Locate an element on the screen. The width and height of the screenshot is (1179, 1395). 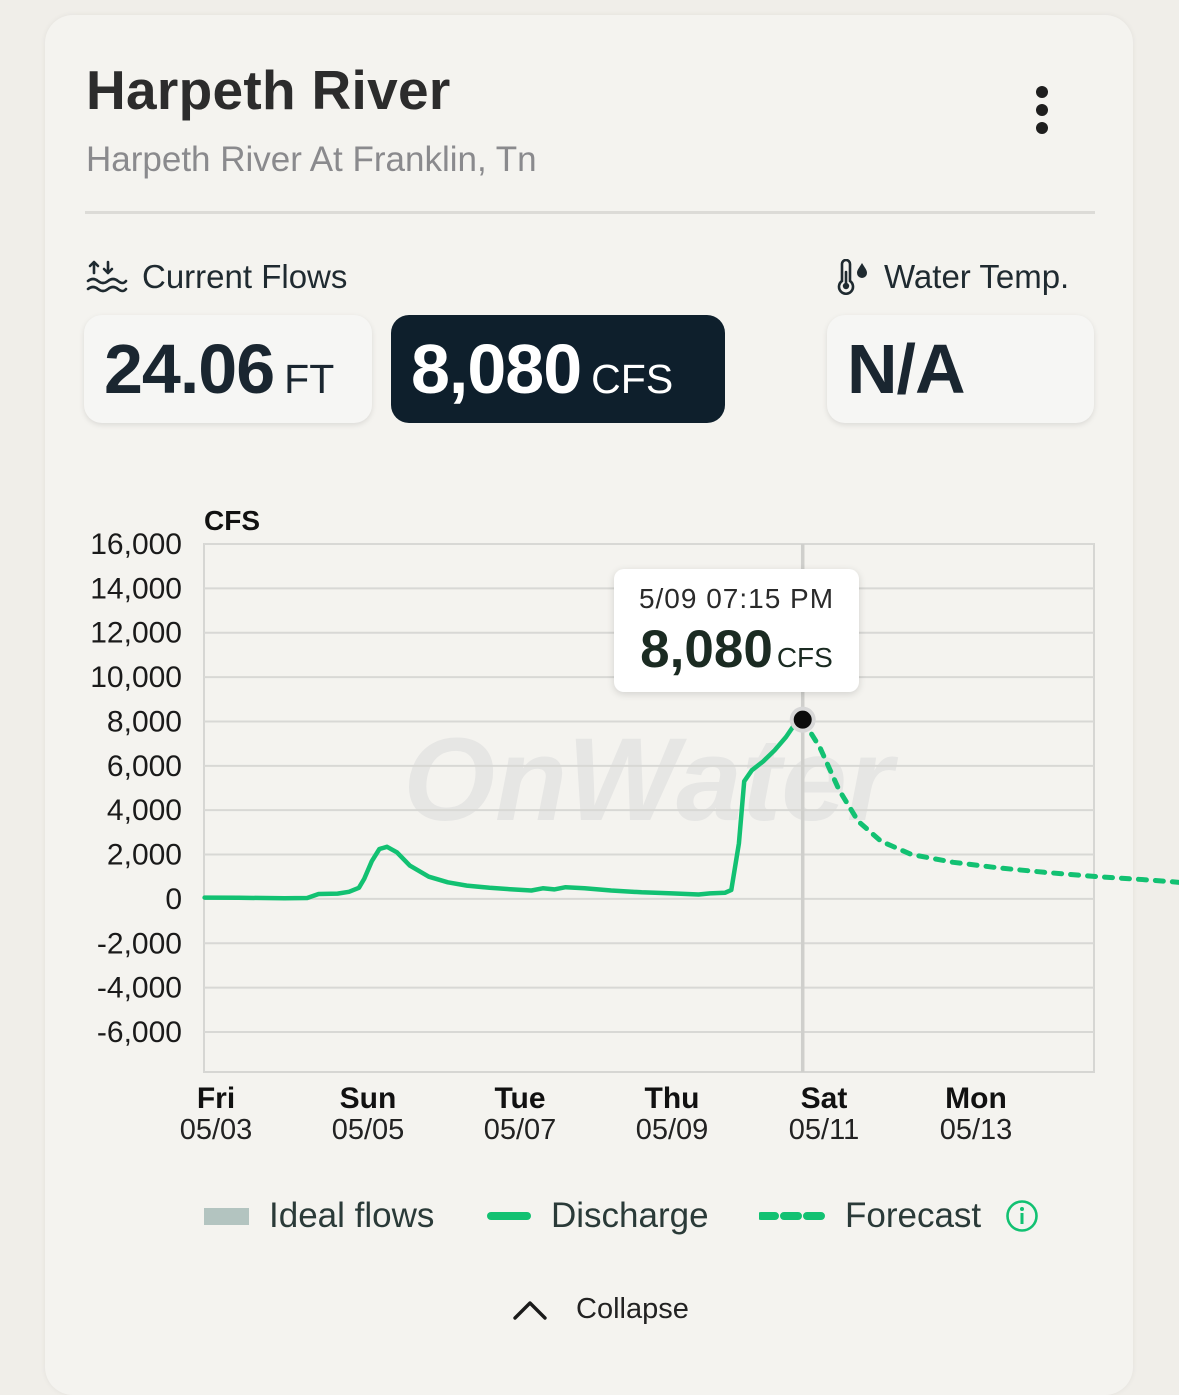
legend-discharge-label: Discharge is located at coordinates (630, 1215).